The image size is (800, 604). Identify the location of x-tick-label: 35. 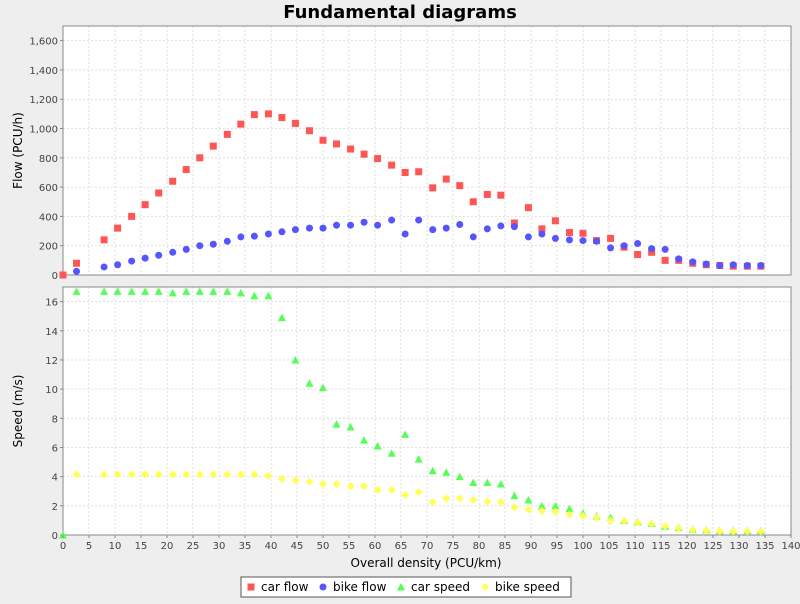
(245, 546).